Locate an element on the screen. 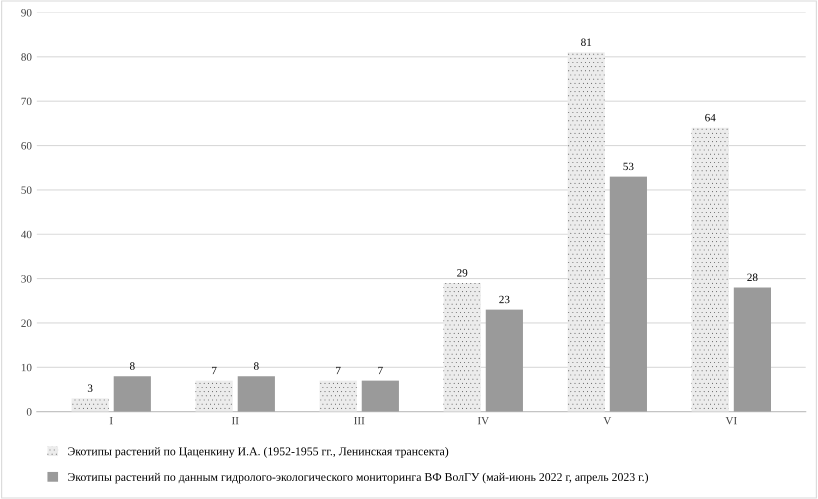 This screenshot has width=818, height=499. x-tick-label: IV is located at coordinates (484, 420).